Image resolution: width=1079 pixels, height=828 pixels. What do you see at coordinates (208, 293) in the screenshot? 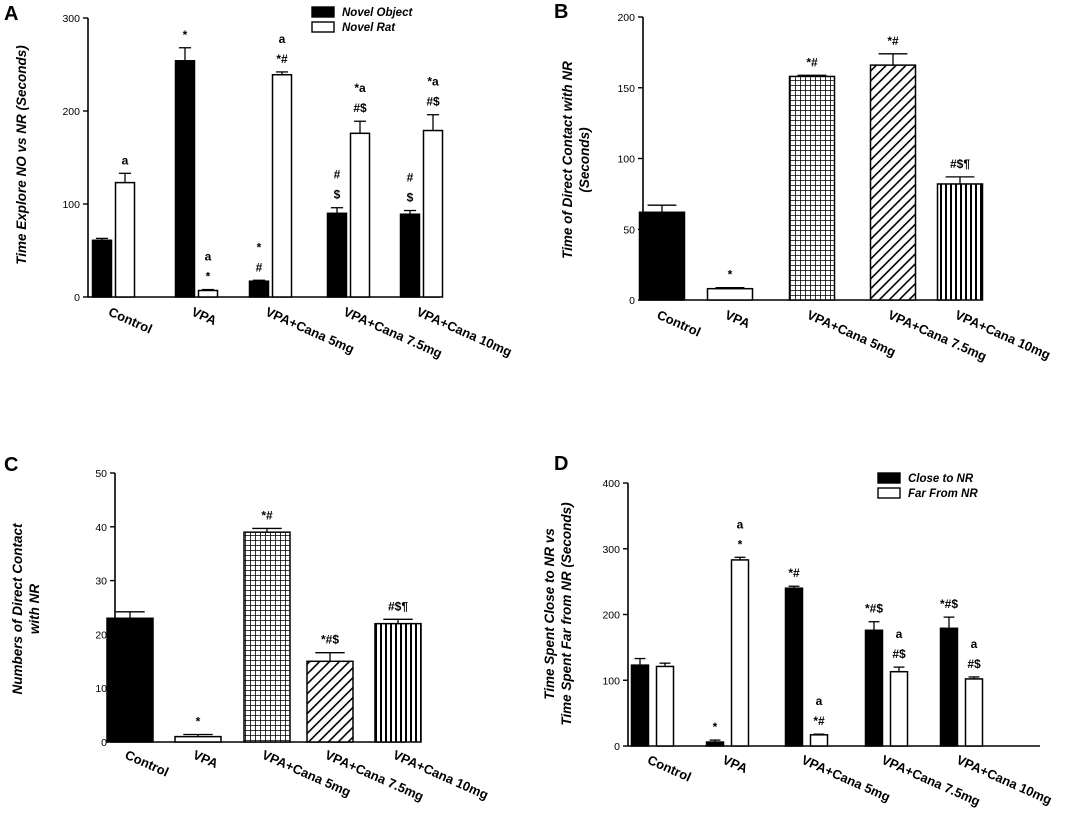
I see `bar-s1-c1` at bounding box center [208, 293].